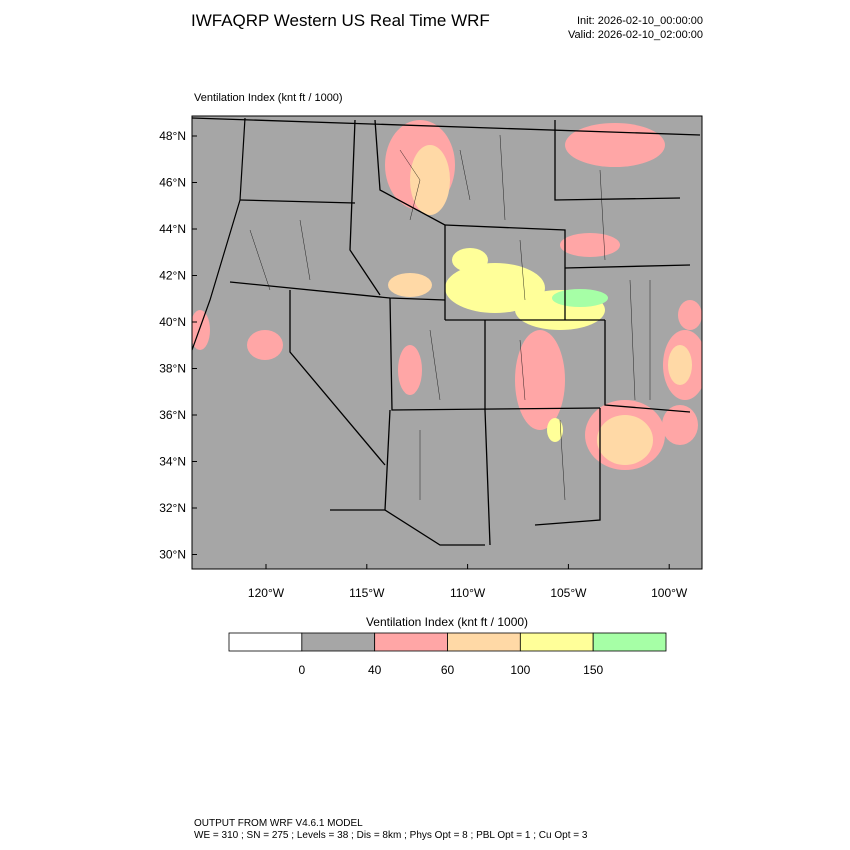 The image size is (850, 850). I want to click on lat-label: 38°N, so click(172, 369).